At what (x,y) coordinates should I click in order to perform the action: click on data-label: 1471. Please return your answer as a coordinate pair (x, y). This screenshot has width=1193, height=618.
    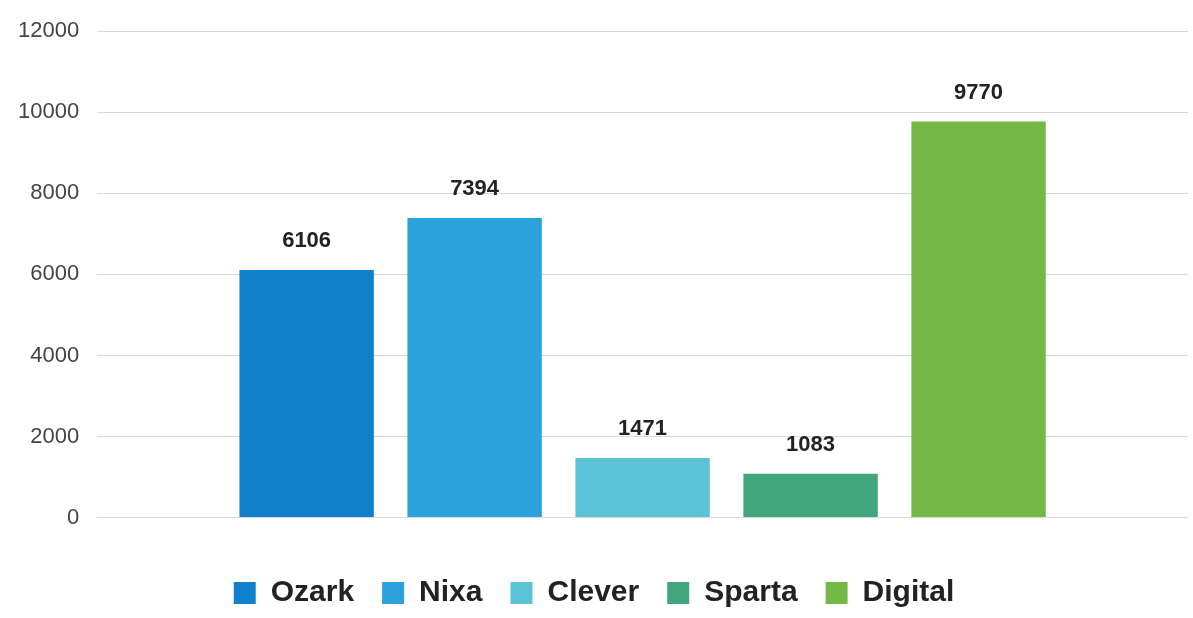
    Looking at the image, I should click on (643, 428).